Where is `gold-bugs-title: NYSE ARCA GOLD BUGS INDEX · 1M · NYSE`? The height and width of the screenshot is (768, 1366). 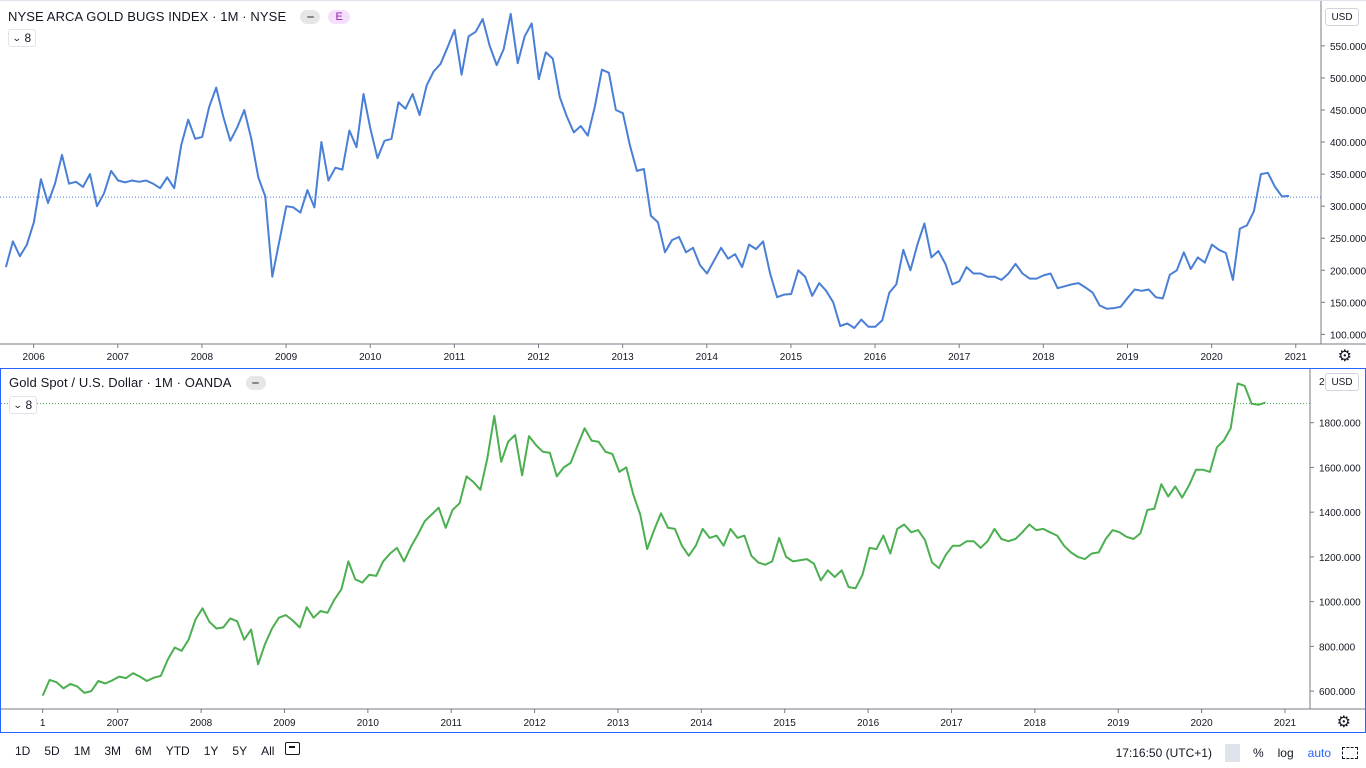 gold-bugs-title: NYSE ARCA GOLD BUGS INDEX · 1M · NYSE is located at coordinates (147, 16).